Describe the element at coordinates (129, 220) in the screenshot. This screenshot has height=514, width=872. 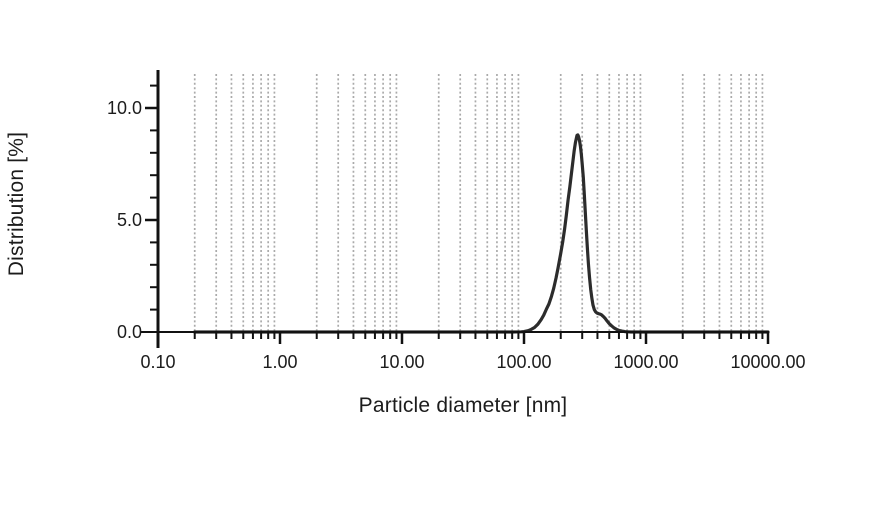
I see `y-tick-label: 5.0` at that location.